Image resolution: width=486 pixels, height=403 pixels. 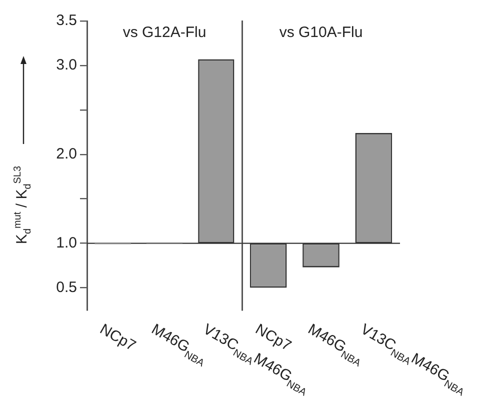 What do you see at coordinates (66, 287) in the screenshot?
I see `y-tick-label: 0.5` at bounding box center [66, 287].